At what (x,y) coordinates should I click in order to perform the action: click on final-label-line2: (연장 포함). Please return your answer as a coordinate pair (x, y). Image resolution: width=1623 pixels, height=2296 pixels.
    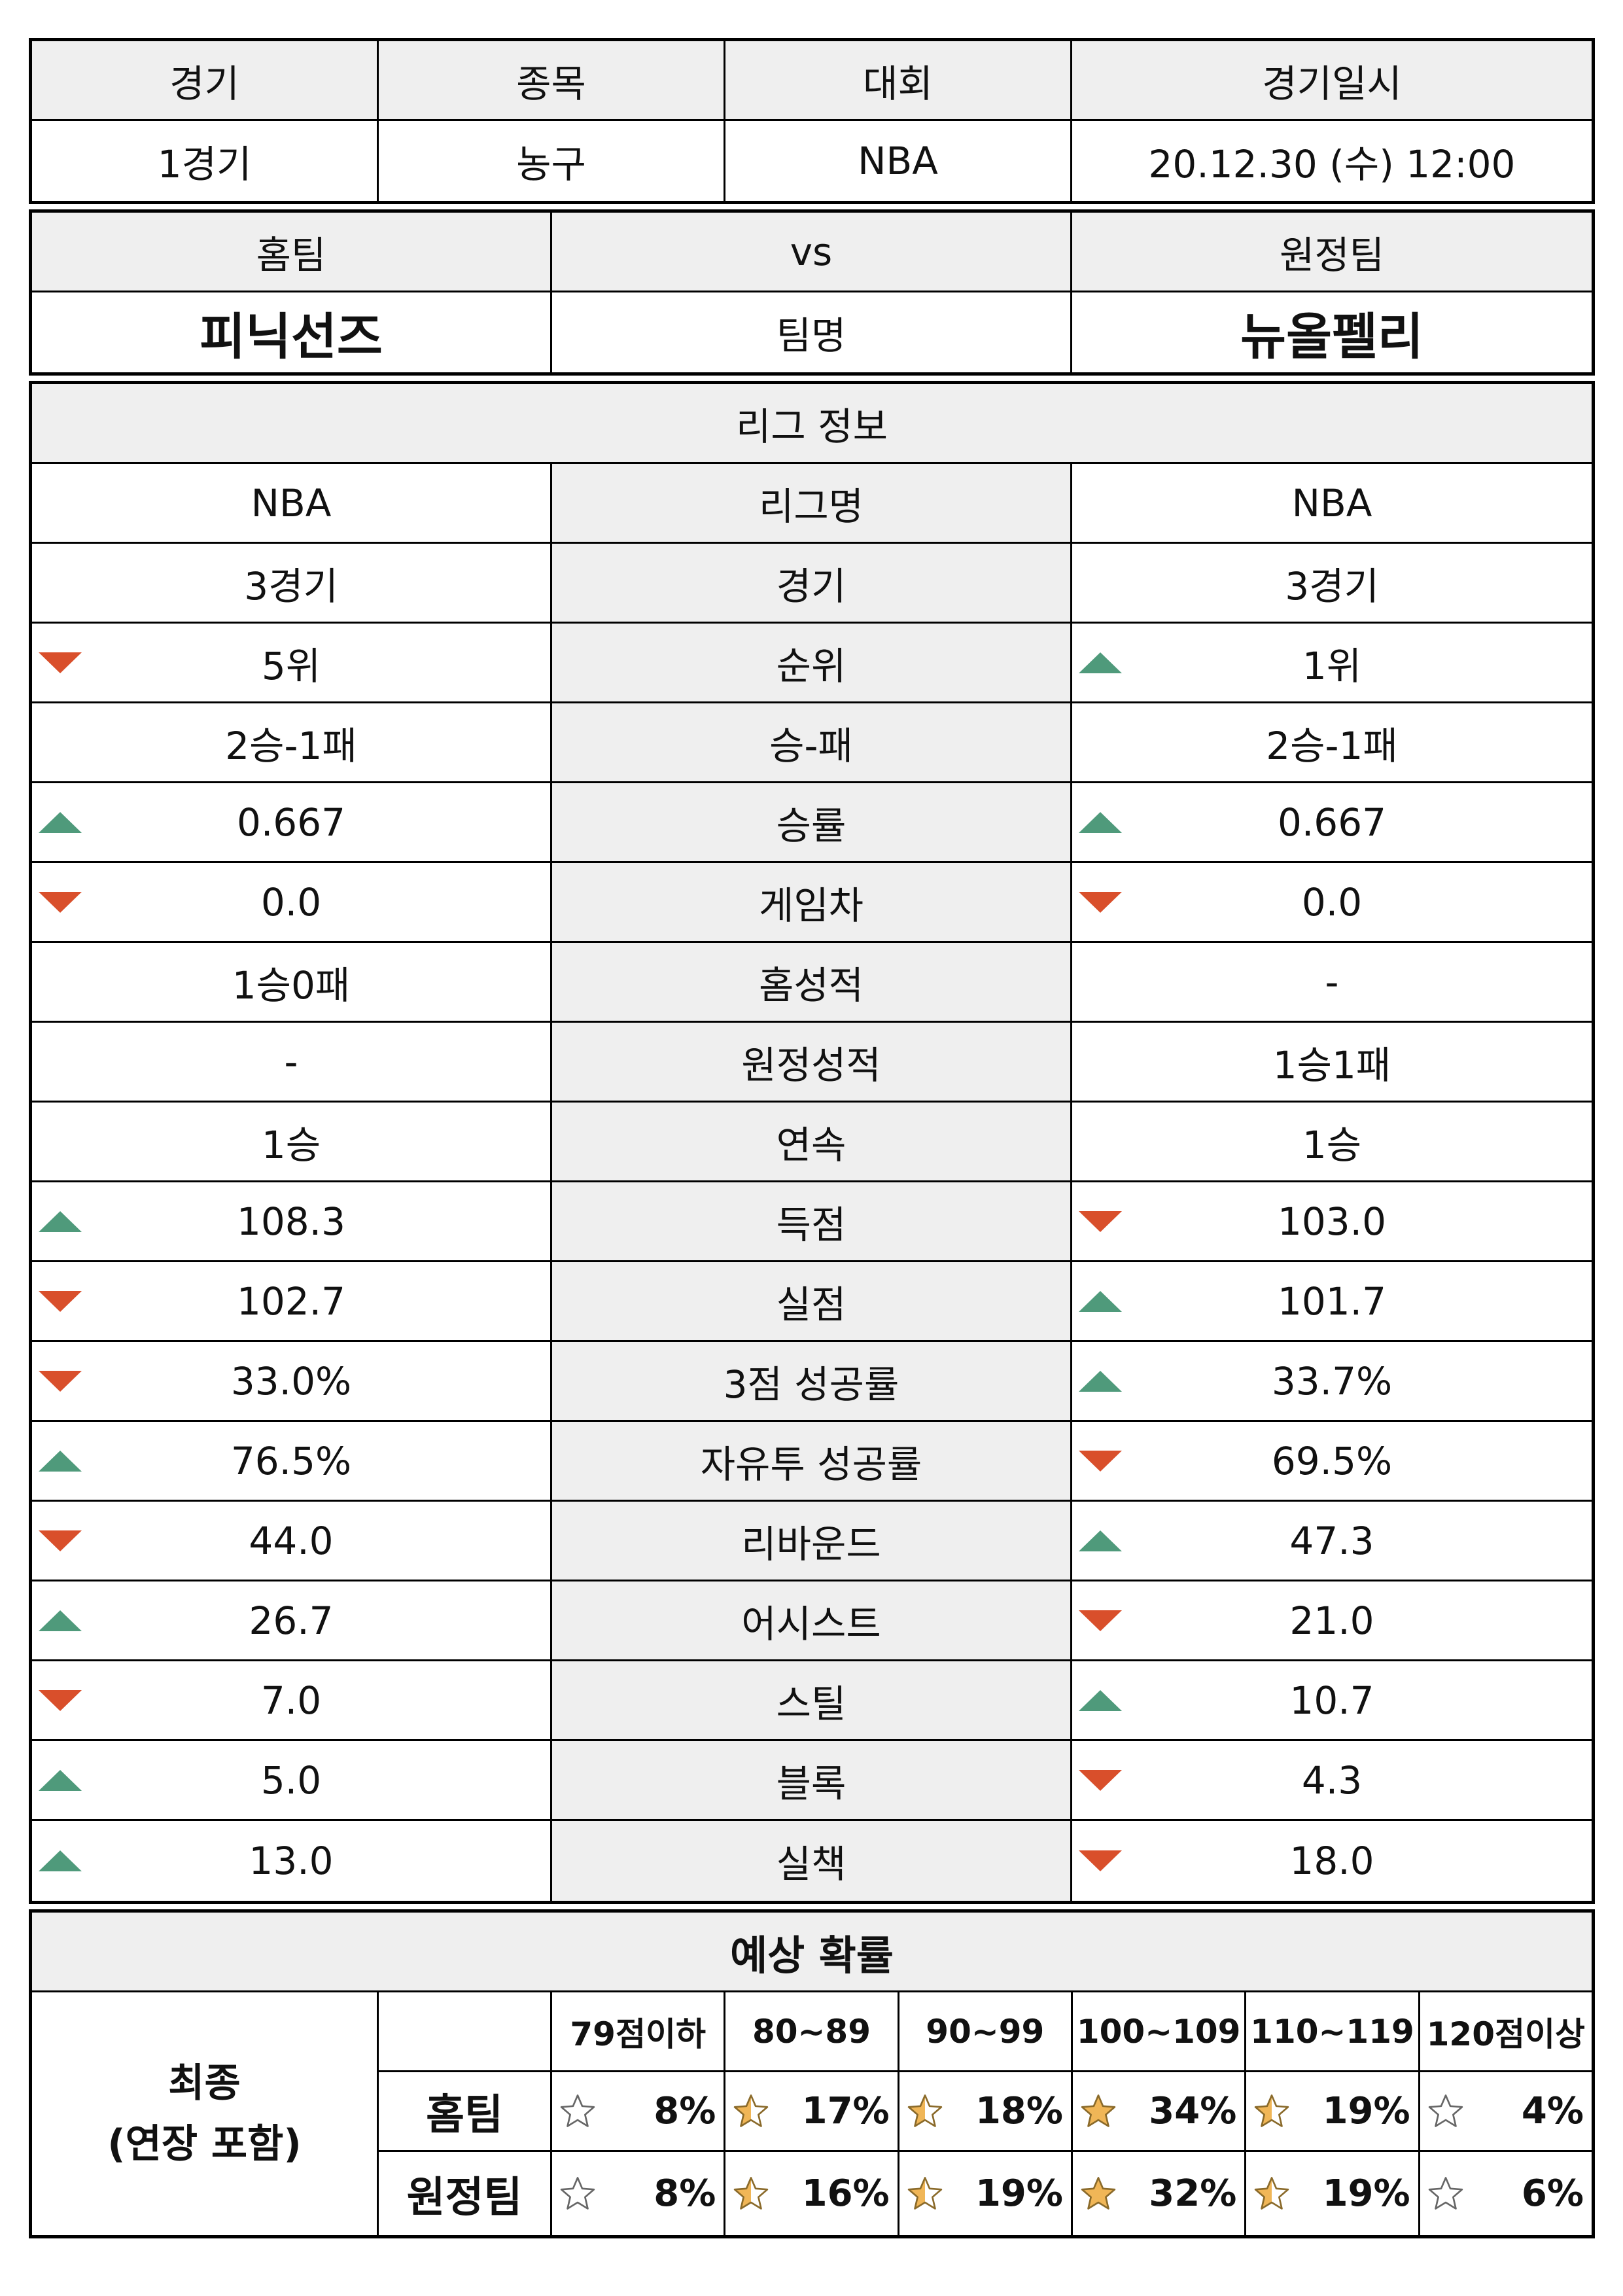
    Looking at the image, I should click on (204, 2144).